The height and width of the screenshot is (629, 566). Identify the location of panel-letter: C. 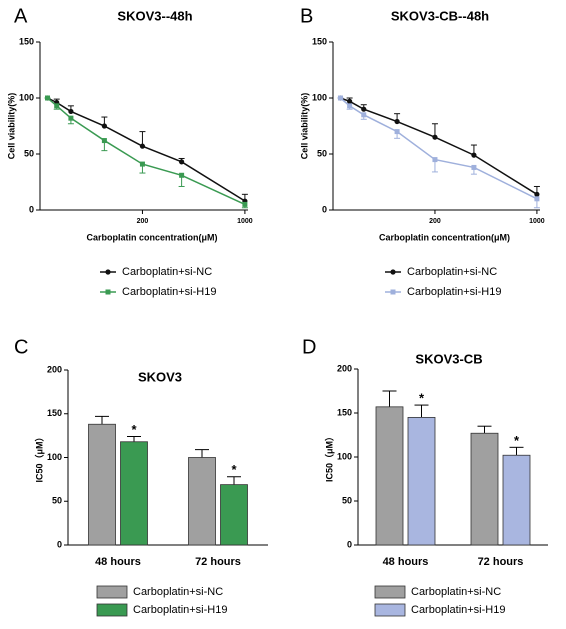
(21, 347).